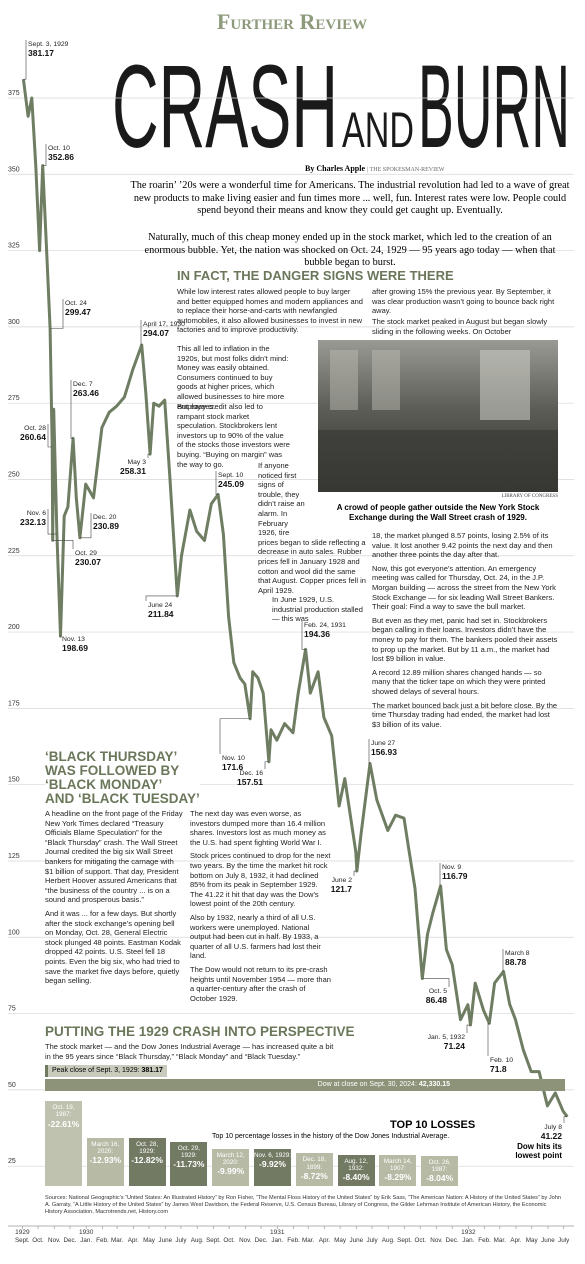 The image size is (585, 1264). Describe the element at coordinates (152, 1070) in the screenshot. I see `peak-value: 381.17` at that location.